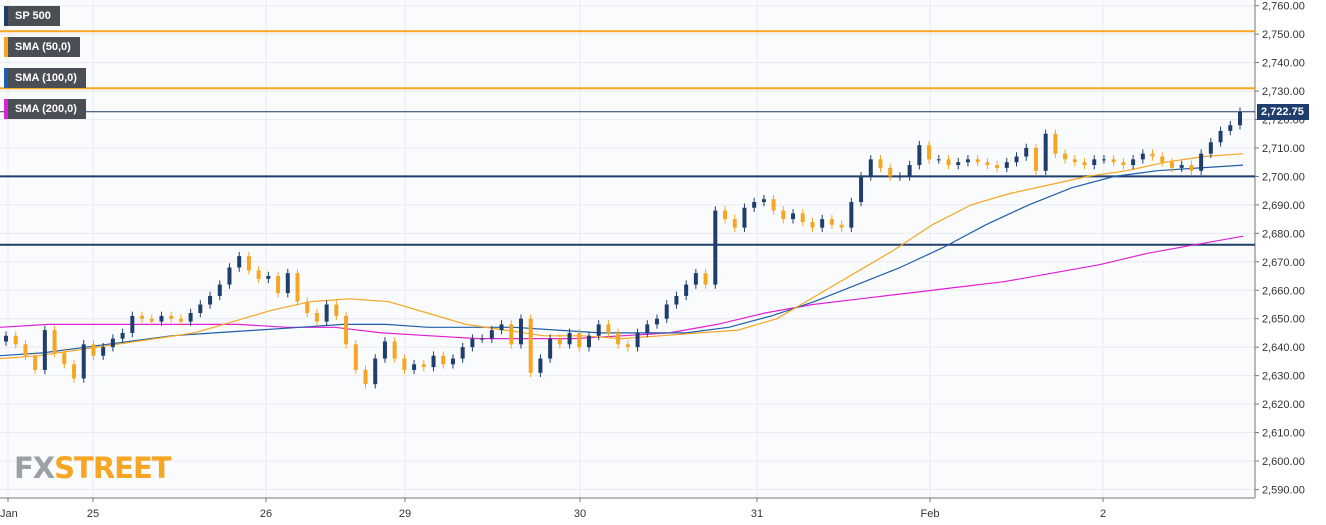  What do you see at coordinates (1283, 434) in the screenshot?
I see `y-tick-label: 2,610.00` at bounding box center [1283, 434].